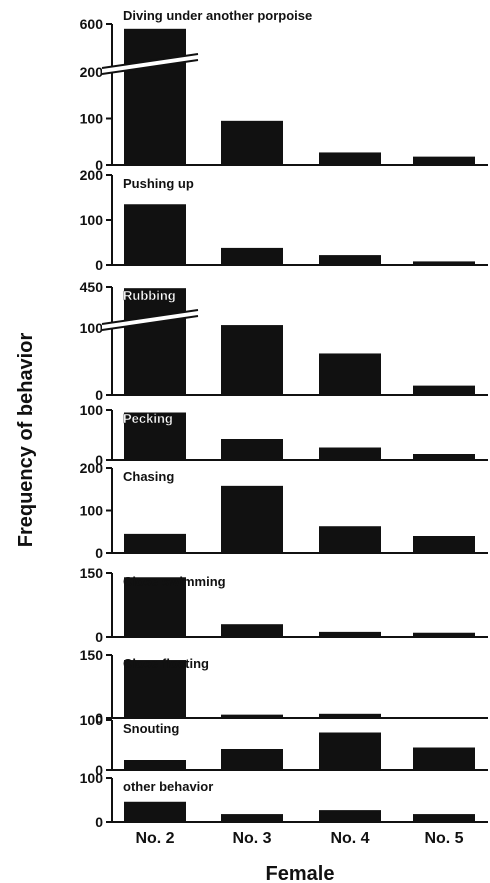 This screenshot has height=883, width=490. What do you see at coordinates (92, 287) in the screenshot?
I see `y-tick-label: 450` at bounding box center [92, 287].